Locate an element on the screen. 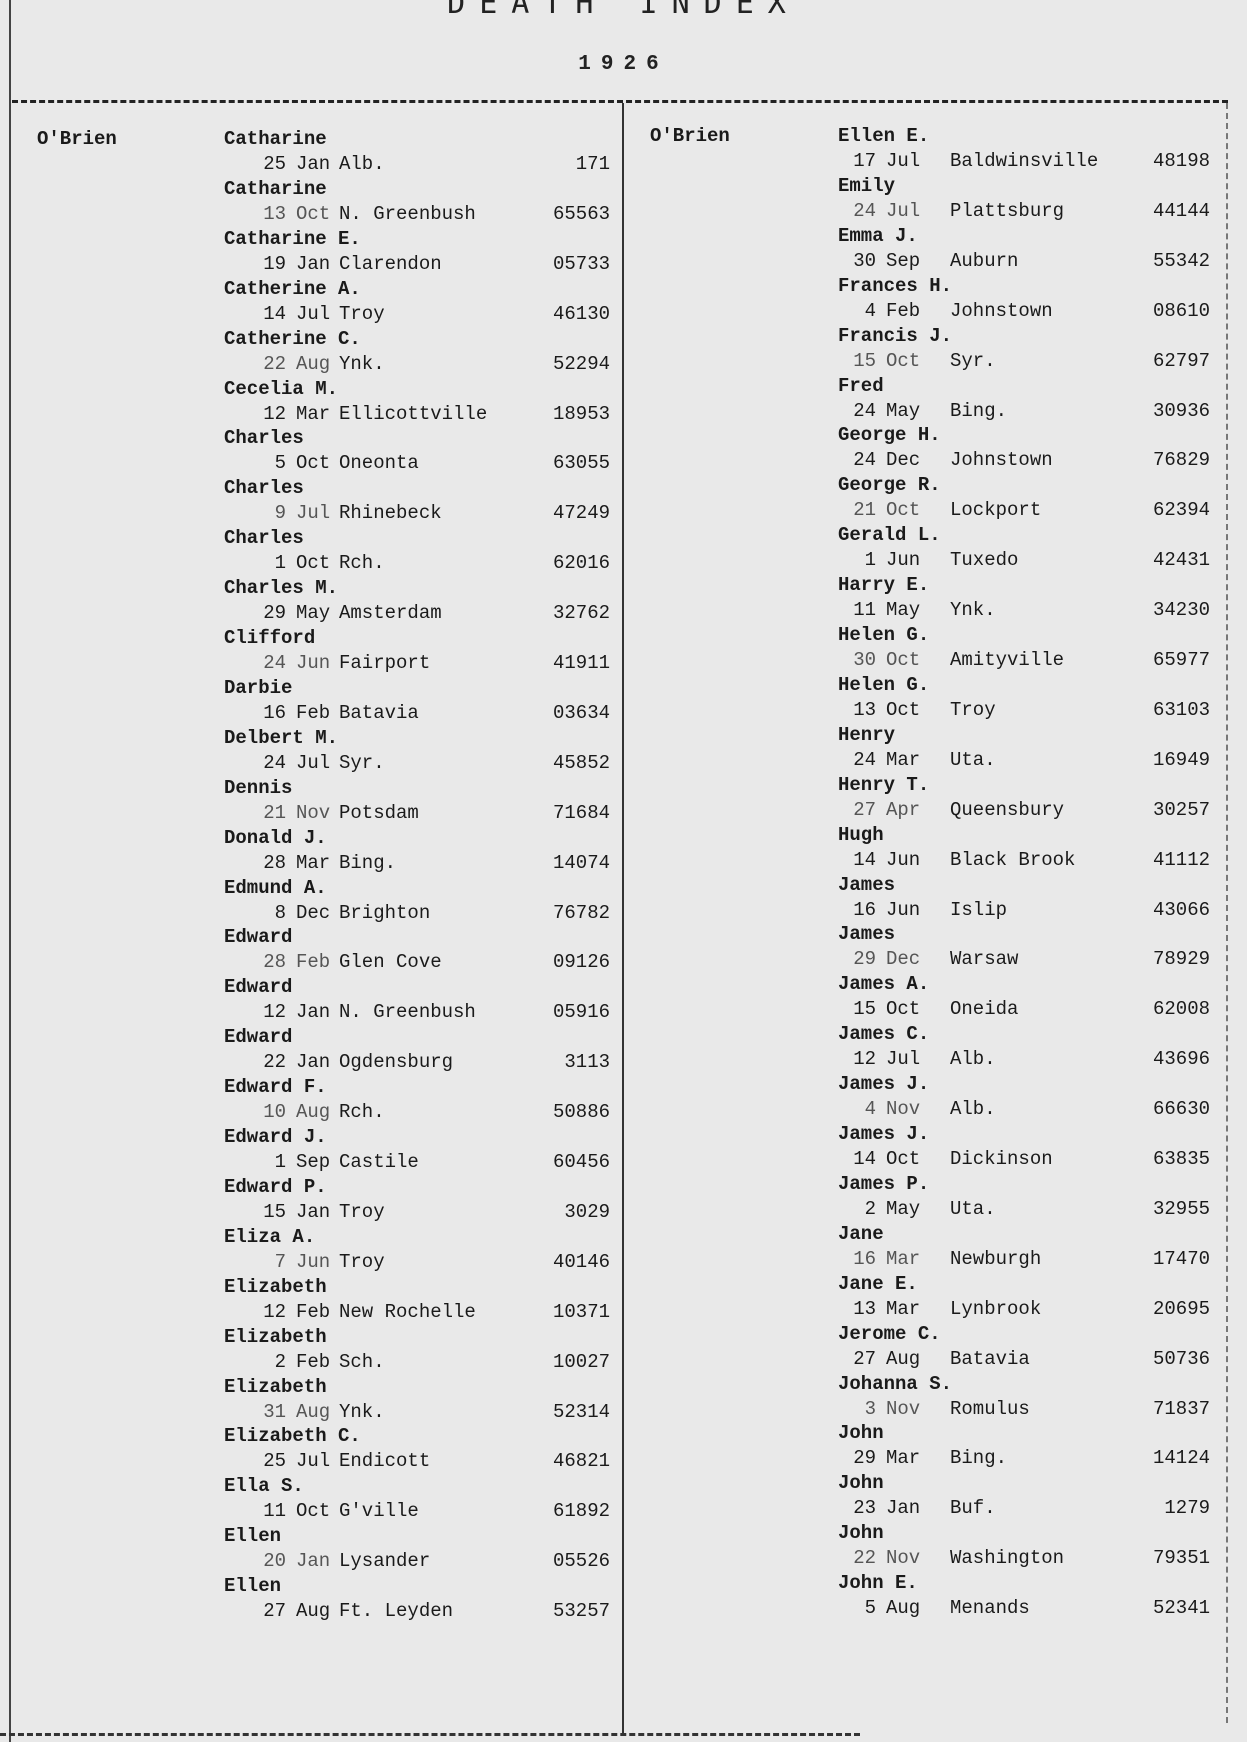  certificate-number: 18953 is located at coordinates (581, 413).